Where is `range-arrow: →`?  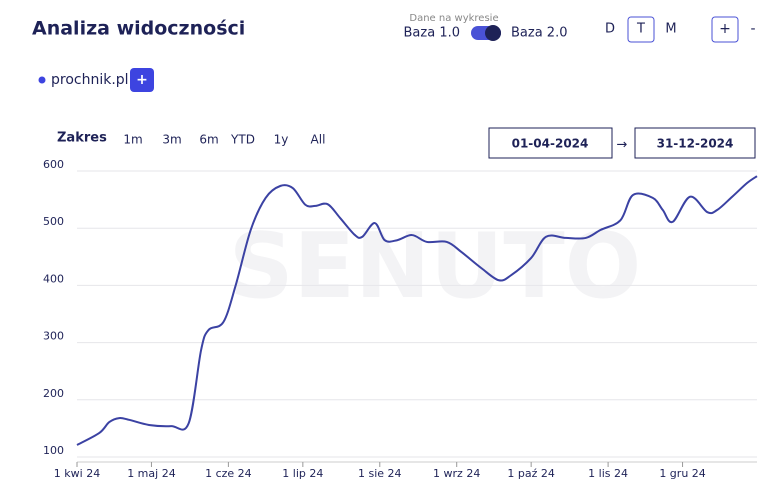
range-arrow: → is located at coordinates (622, 145).